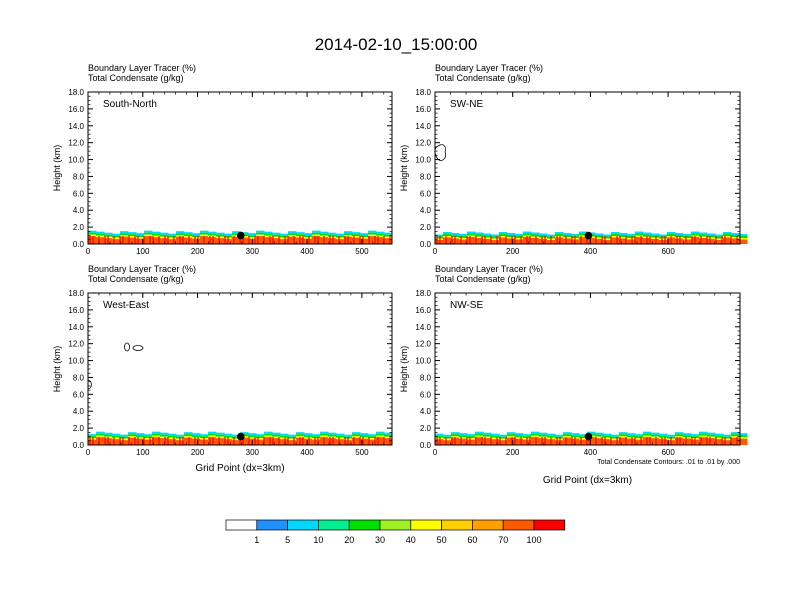  Describe the element at coordinates (483, 279) in the screenshot. I see `panel-label-condensate: Total Condensate (g/kg)` at that location.